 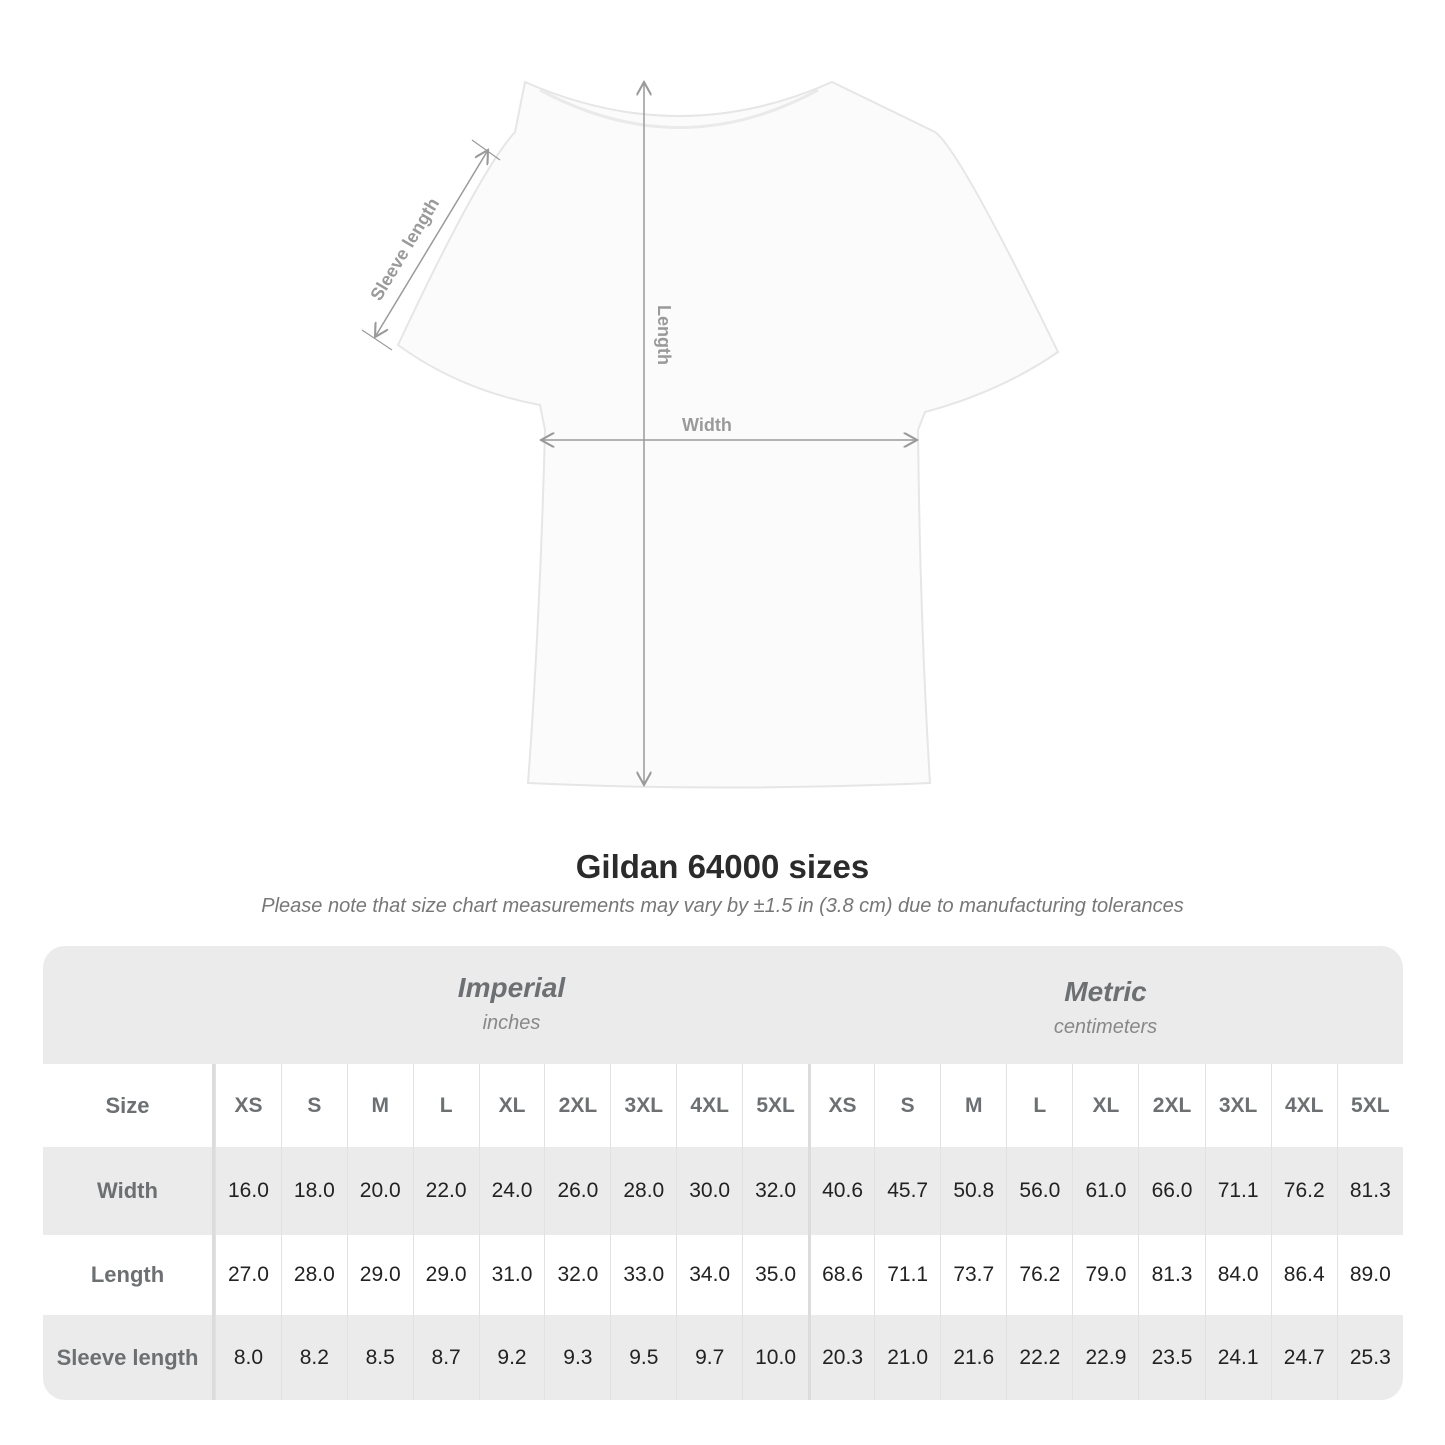 I want to click on size-label: Size, so click(x=129, y=1105).